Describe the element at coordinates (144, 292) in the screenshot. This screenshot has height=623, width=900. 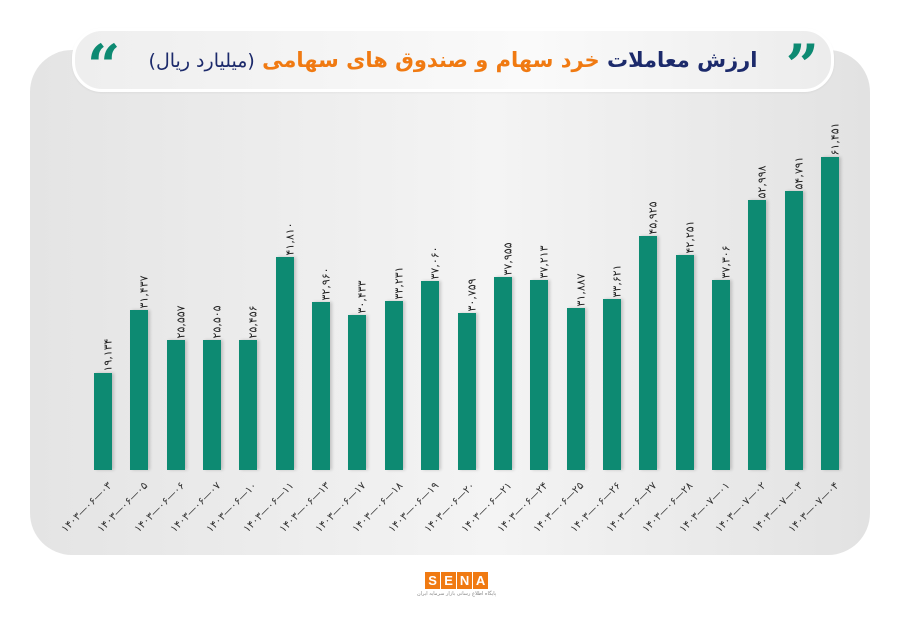
I see `bar-value-label: ۳۱,۴۳۷` at that location.